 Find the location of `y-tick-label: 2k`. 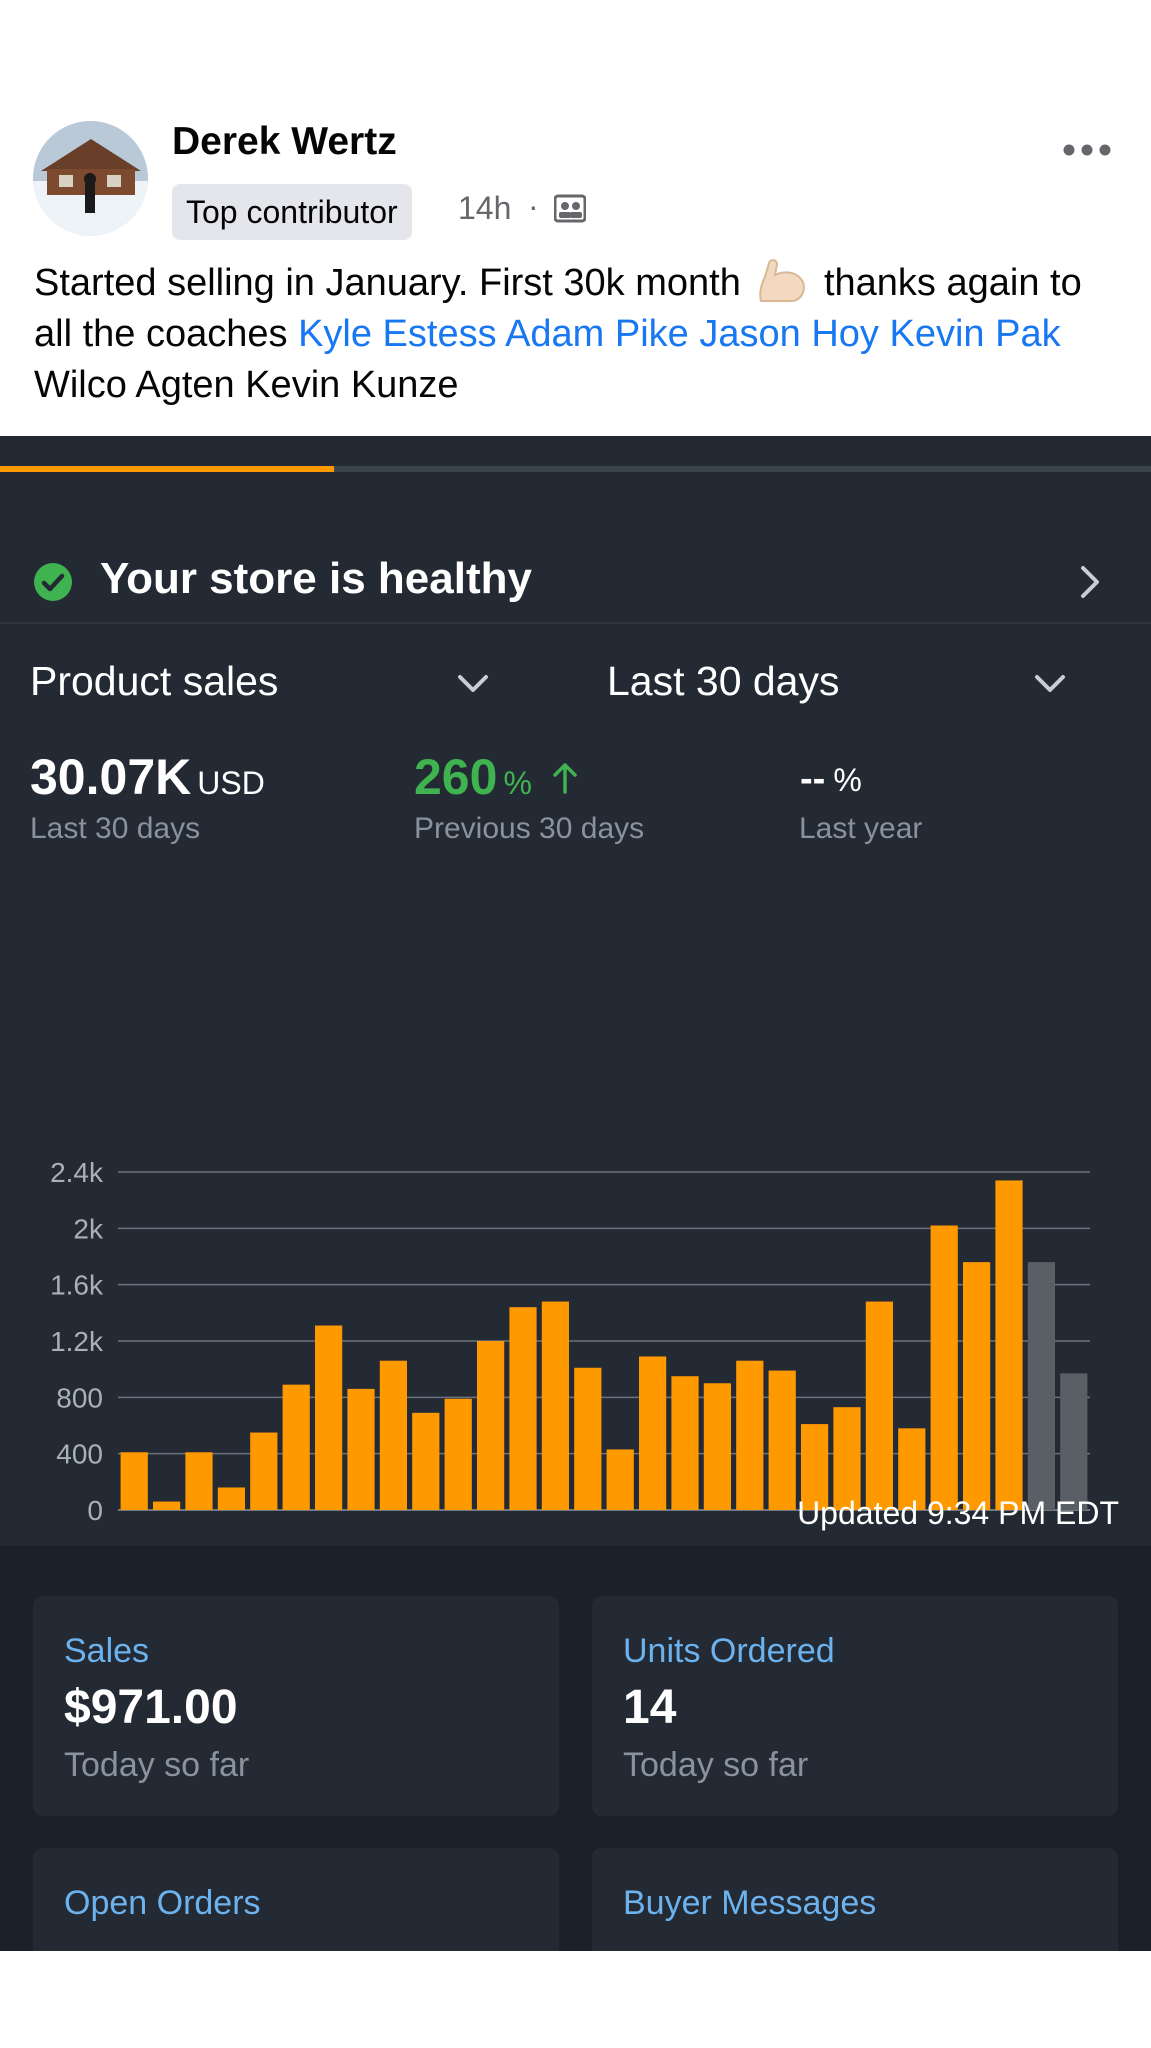

y-tick-label: 2k is located at coordinates (88, 1228).